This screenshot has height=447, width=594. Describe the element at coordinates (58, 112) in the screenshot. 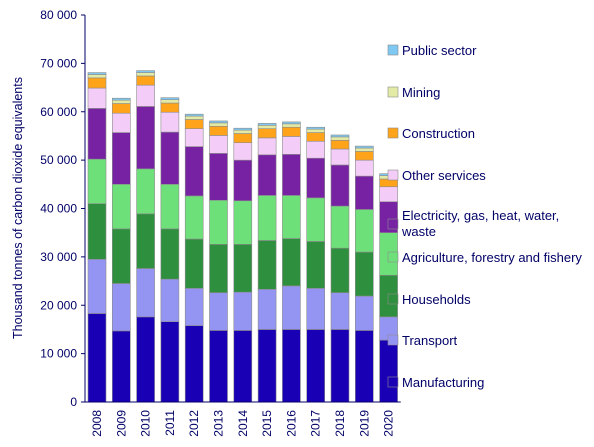

I see `y-tick-label: 60 000` at that location.